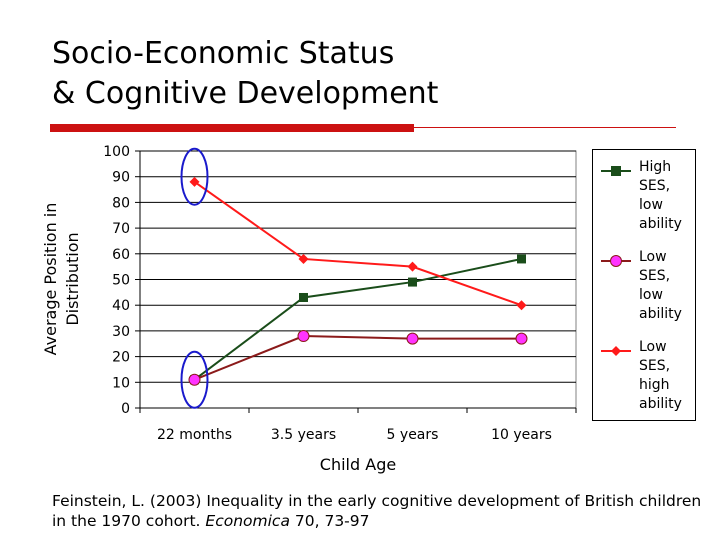 The height and width of the screenshot is (540, 720). I want to click on legend-label: Low SES, high ability, so click(660, 375).